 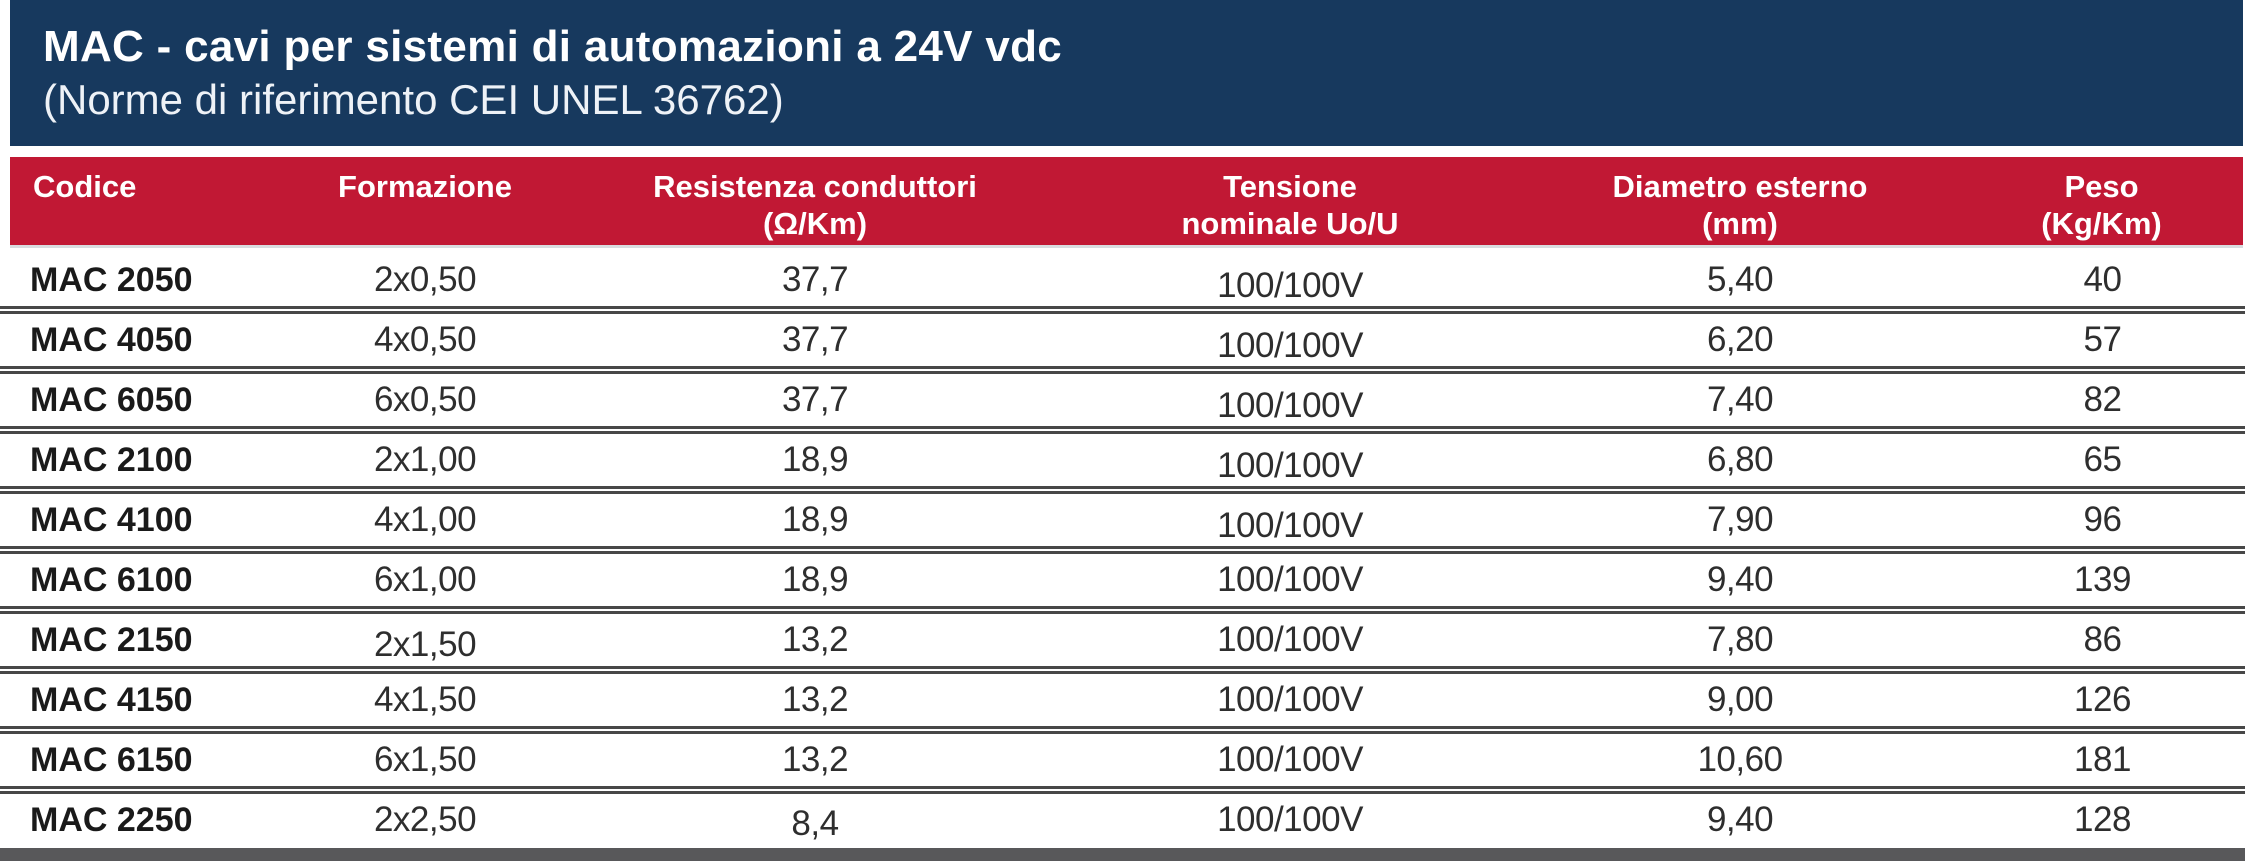 What do you see at coordinates (2102, 399) in the screenshot?
I see `cell-peso: 82` at bounding box center [2102, 399].